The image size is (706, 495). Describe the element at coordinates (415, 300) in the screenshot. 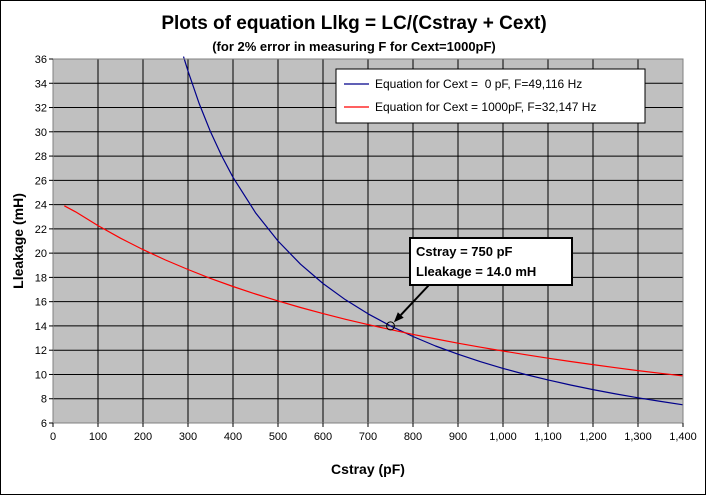

I see `annotation-arrow` at that location.